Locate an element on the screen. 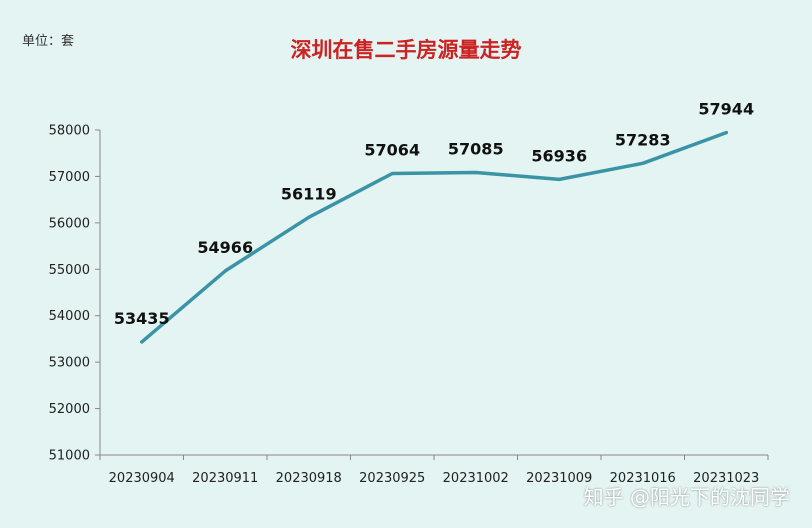 The width and height of the screenshot is (812, 528). x-tick-label: 20231016 is located at coordinates (643, 478).